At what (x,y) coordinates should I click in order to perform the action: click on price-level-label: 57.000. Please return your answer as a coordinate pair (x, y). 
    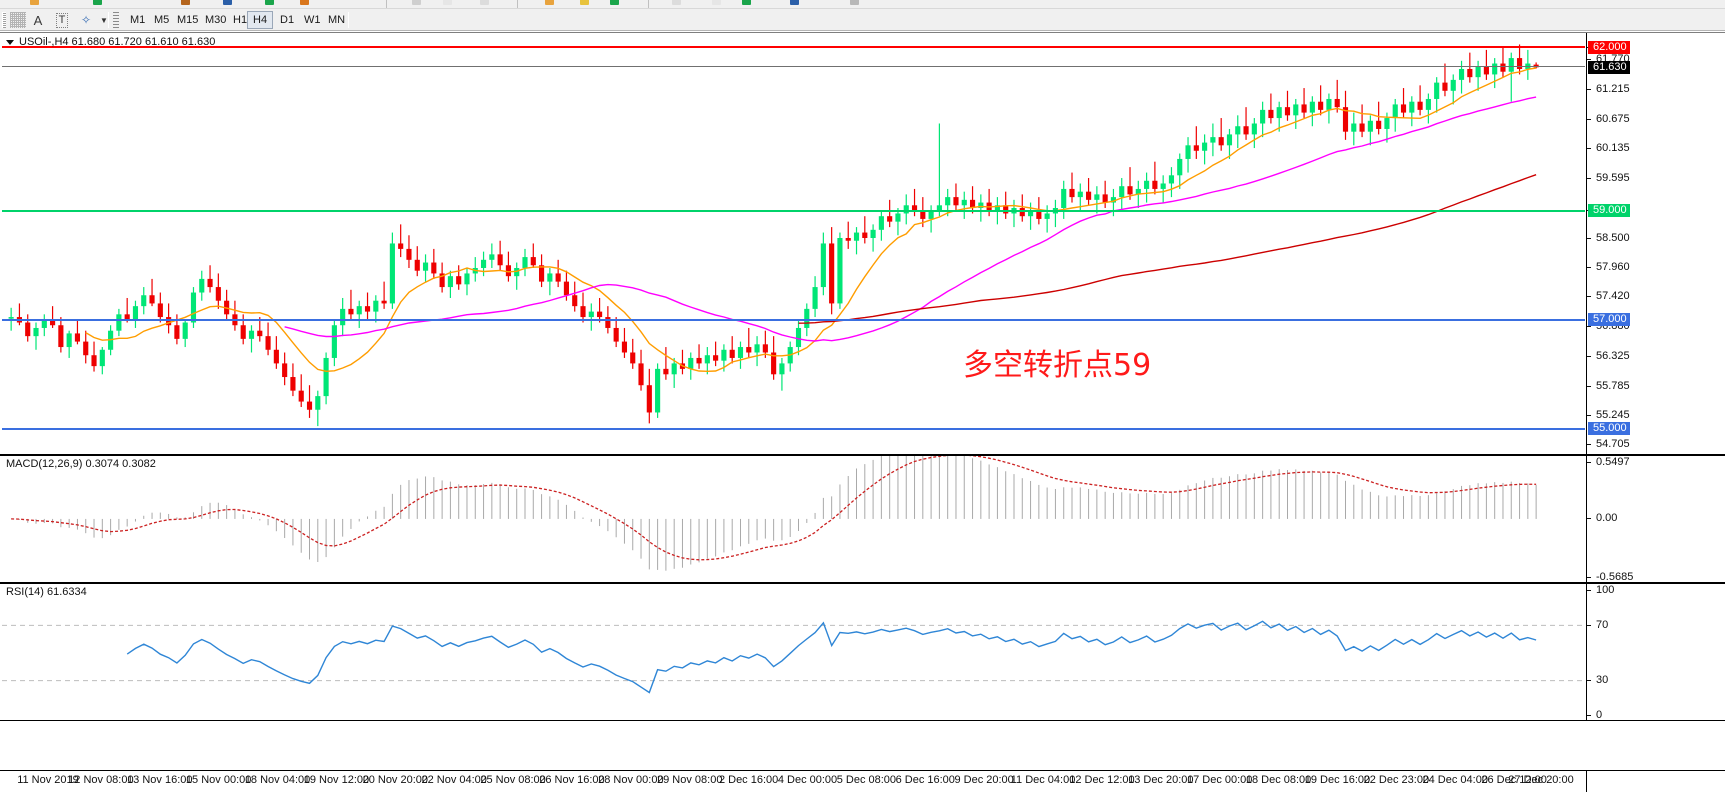
    Looking at the image, I should click on (1609, 320).